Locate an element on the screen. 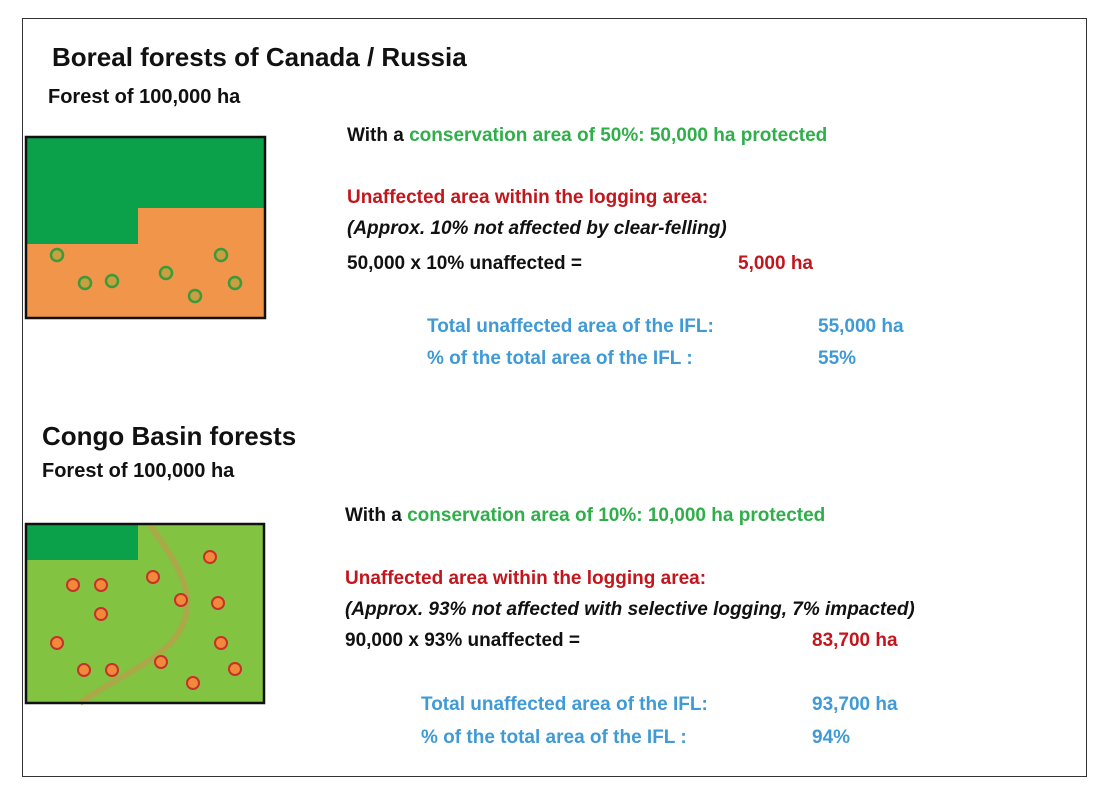  section-title: Congo Basin forests is located at coordinates (169, 436).